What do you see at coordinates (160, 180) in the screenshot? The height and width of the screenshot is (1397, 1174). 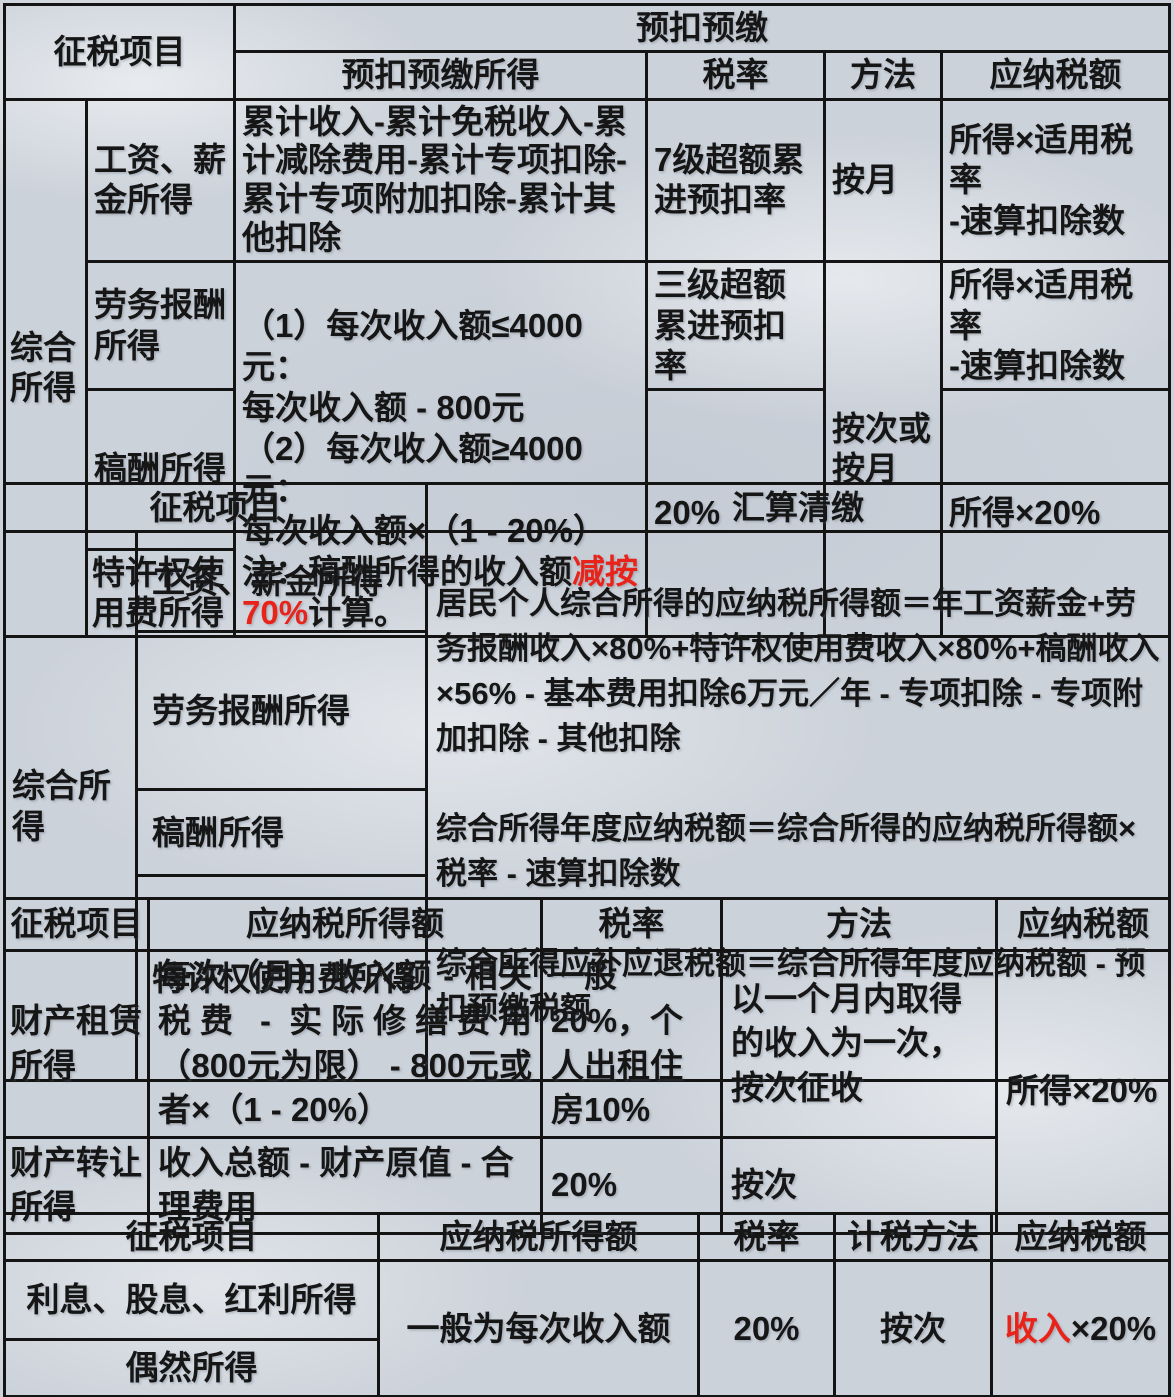 I see `t1-row1-label: 工资、薪金所得` at bounding box center [160, 180].